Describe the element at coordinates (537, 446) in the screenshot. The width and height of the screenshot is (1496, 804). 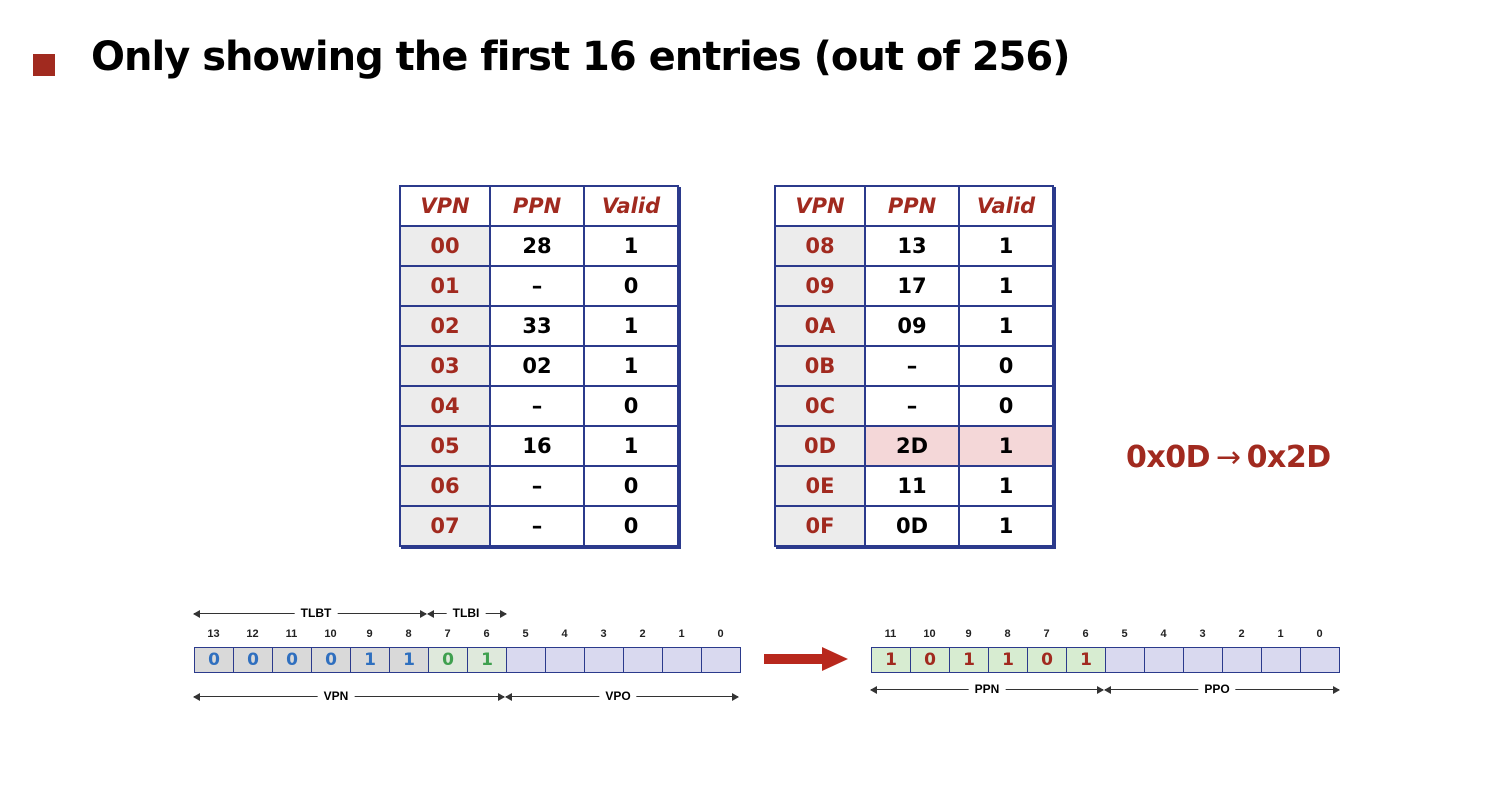
I see `cell-ppn: 16` at that location.